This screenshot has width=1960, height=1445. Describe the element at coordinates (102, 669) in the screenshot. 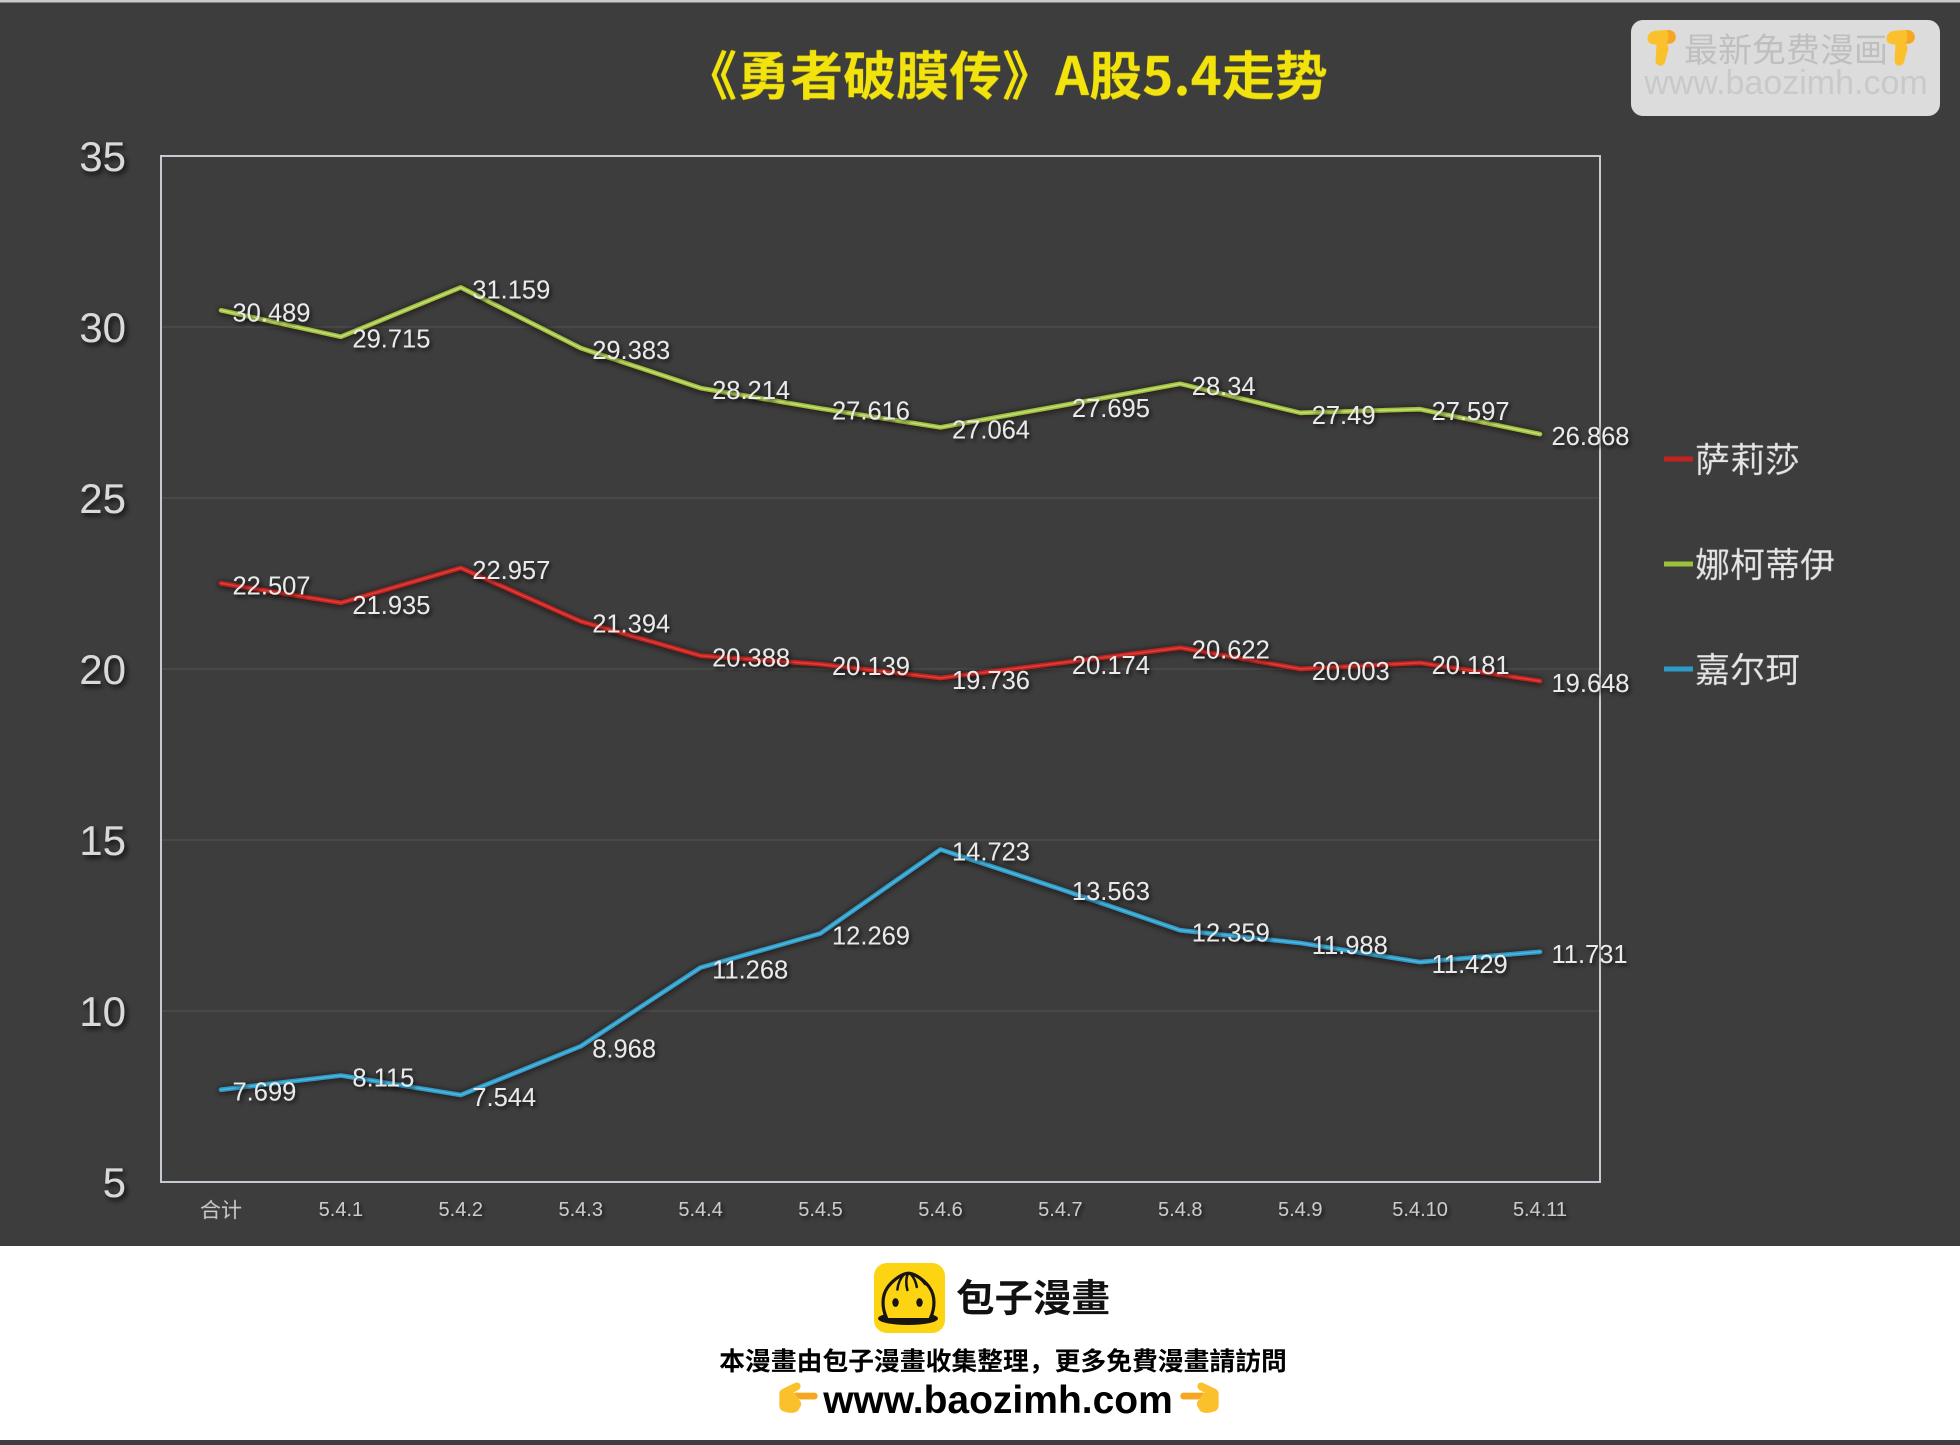

I see `svg-text: 20` at that location.